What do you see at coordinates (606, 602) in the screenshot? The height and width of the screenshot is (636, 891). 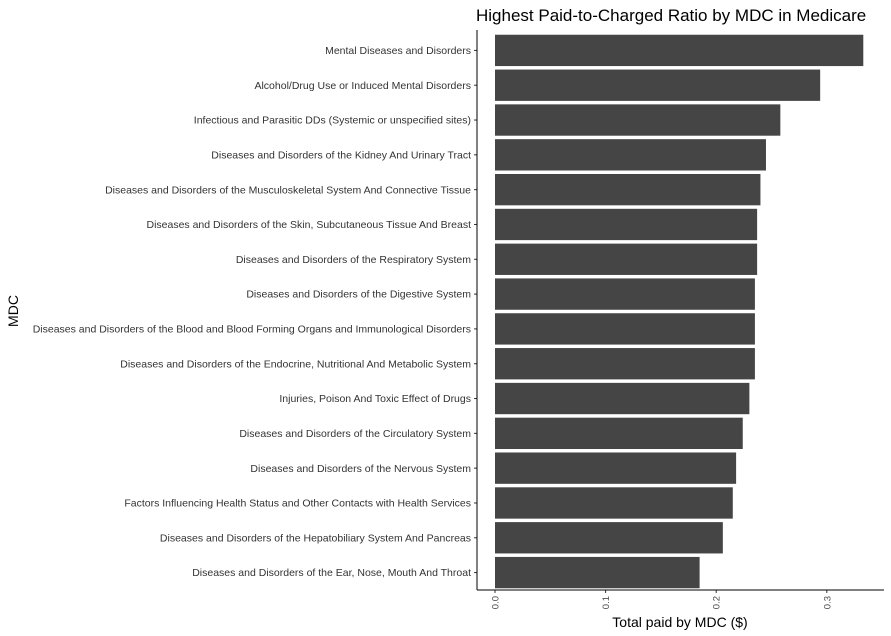 I see `x-tick-label: 0.1` at bounding box center [606, 602].